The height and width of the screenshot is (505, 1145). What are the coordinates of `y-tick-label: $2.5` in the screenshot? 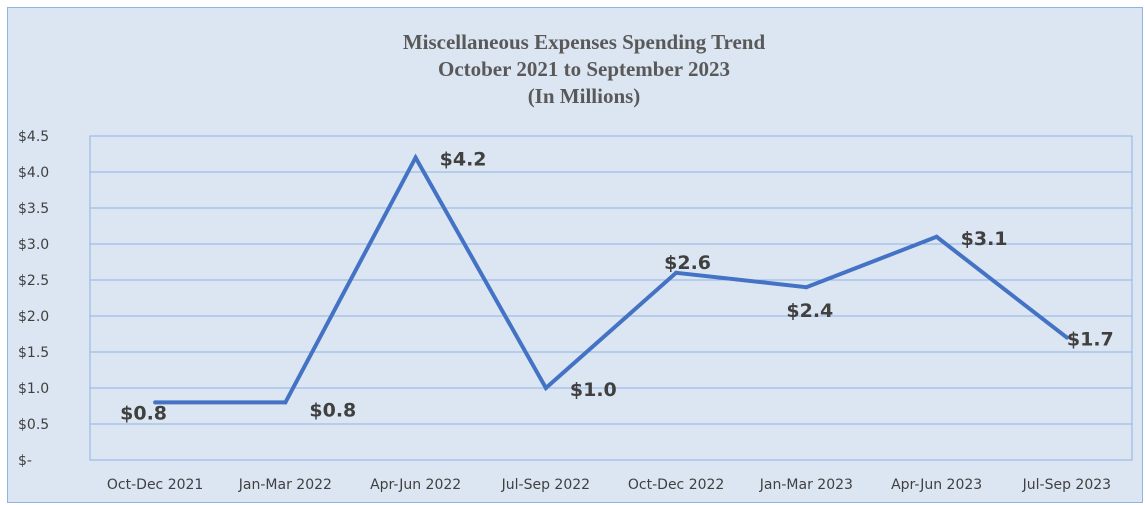 It's located at (33, 281).